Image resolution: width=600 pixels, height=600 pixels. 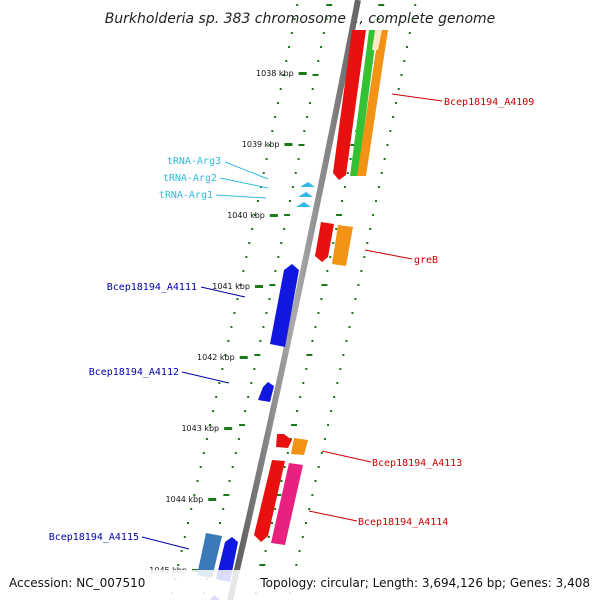 I want to click on feature-a4112-cds, so click(x=266, y=392).